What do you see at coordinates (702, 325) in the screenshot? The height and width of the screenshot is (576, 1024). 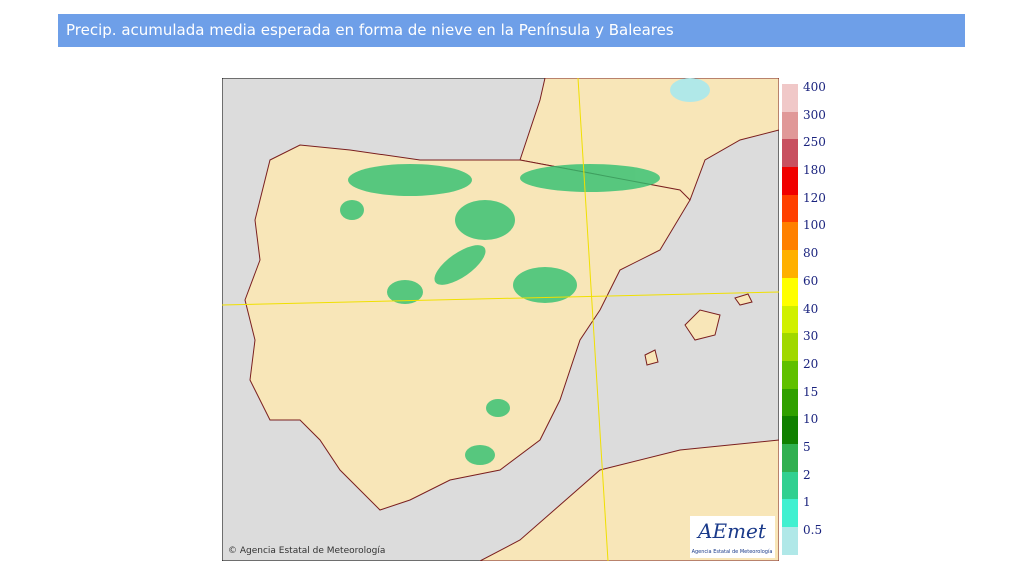 I see `mallorca` at bounding box center [702, 325].